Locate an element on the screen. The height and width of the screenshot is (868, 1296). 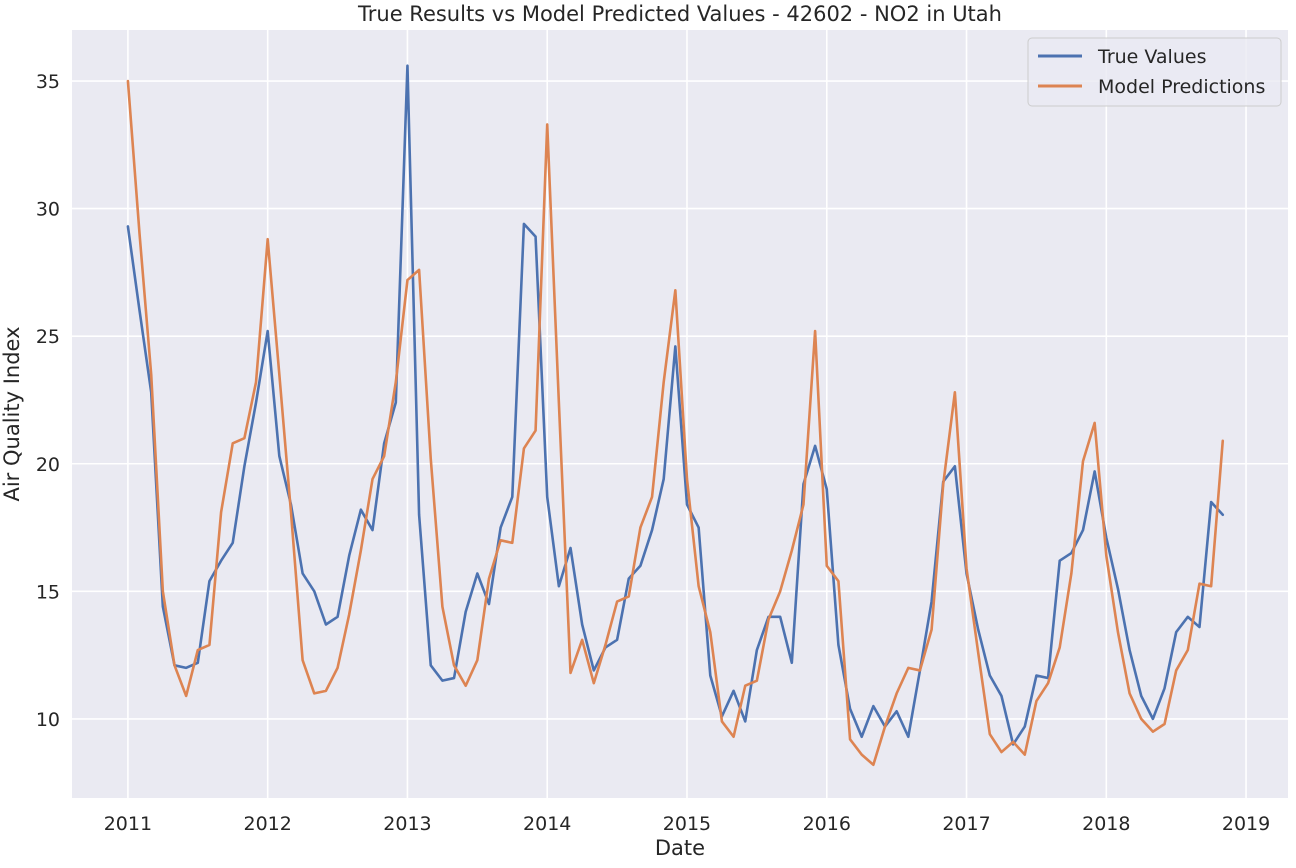
x-tick-label: 2015 is located at coordinates (687, 824).